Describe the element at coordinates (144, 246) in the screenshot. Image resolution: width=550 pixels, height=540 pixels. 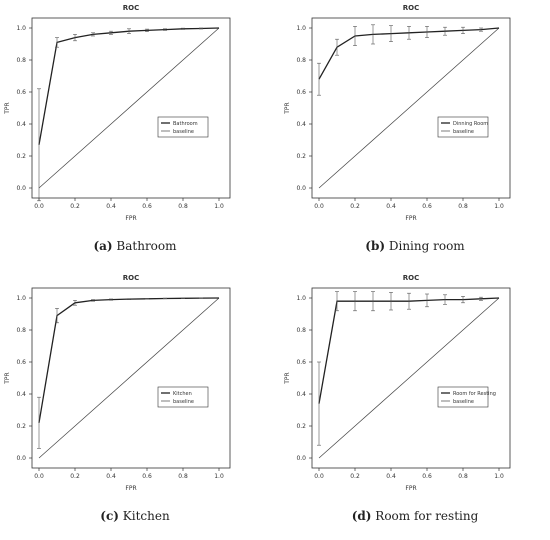
I see `caption-text: Bathroom` at that location.